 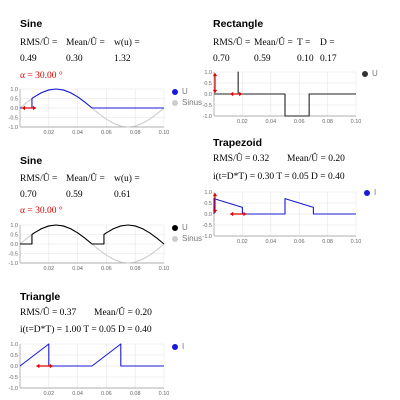 I want to click on rms-readout: RMS/Û = 0.37, so click(x=48, y=313).